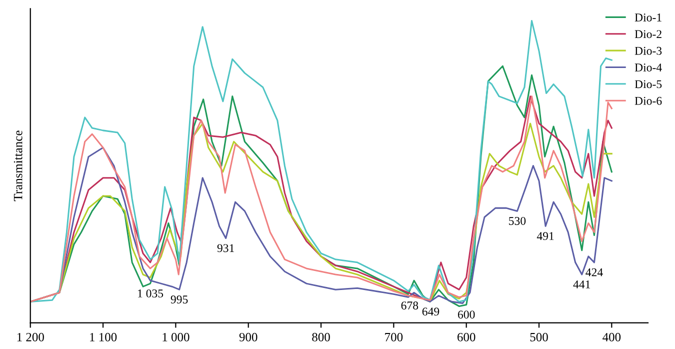  Describe the element at coordinates (648, 100) in the screenshot. I see `legend-label: Dio-6` at that location.